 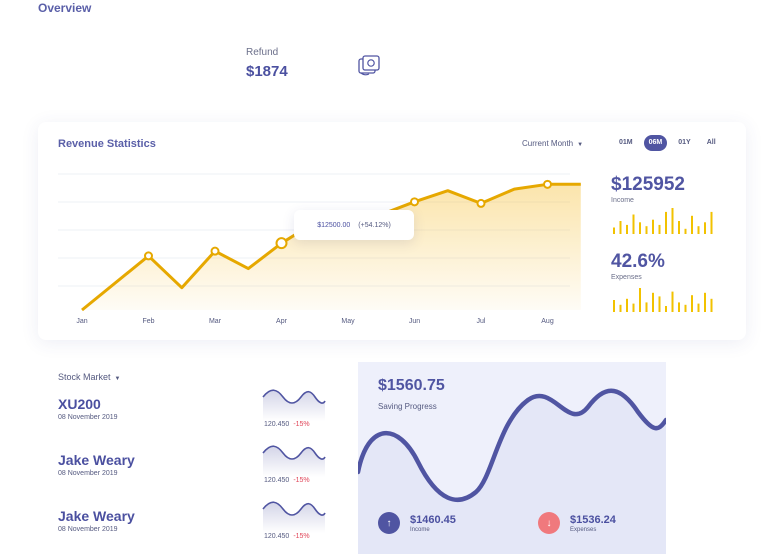 I want to click on arrow-up-icon: ↑, so click(x=389, y=523).